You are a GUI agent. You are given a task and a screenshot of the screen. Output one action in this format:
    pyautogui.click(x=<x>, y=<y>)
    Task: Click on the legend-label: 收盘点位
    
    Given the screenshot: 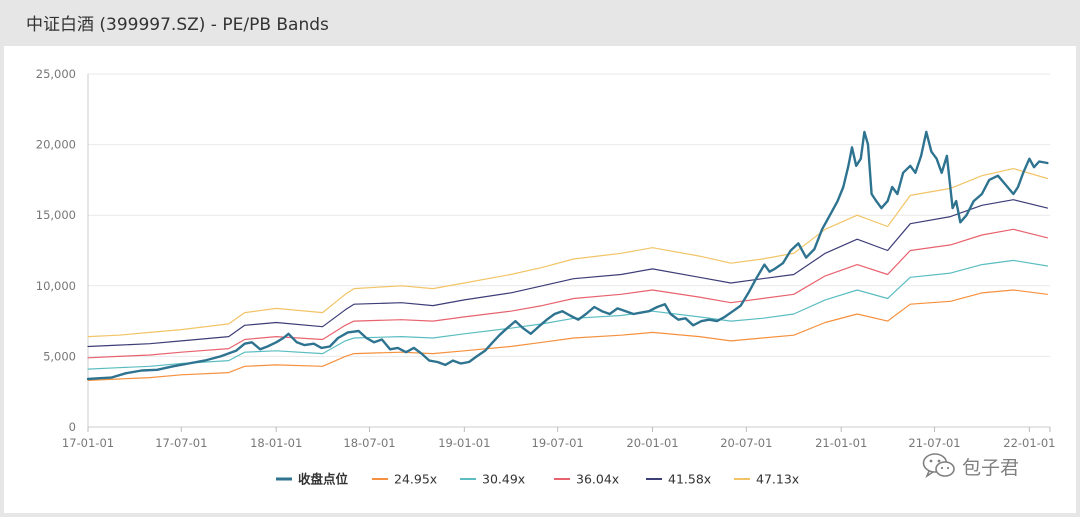 What is the action you would take?
    pyautogui.click(x=323, y=479)
    